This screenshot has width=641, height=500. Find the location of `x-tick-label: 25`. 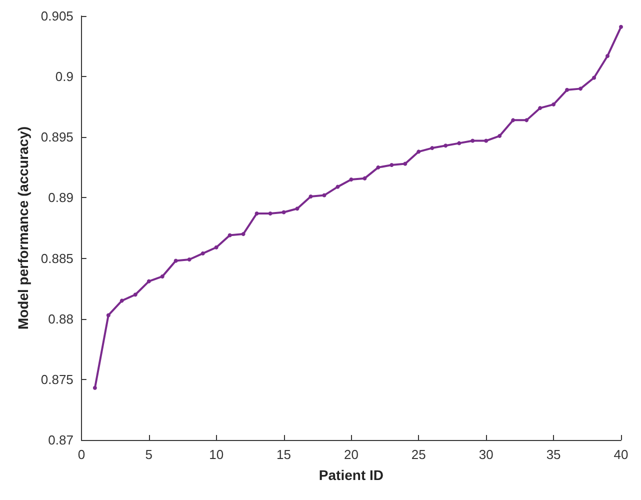

x-tick-label: 25 is located at coordinates (418, 454).